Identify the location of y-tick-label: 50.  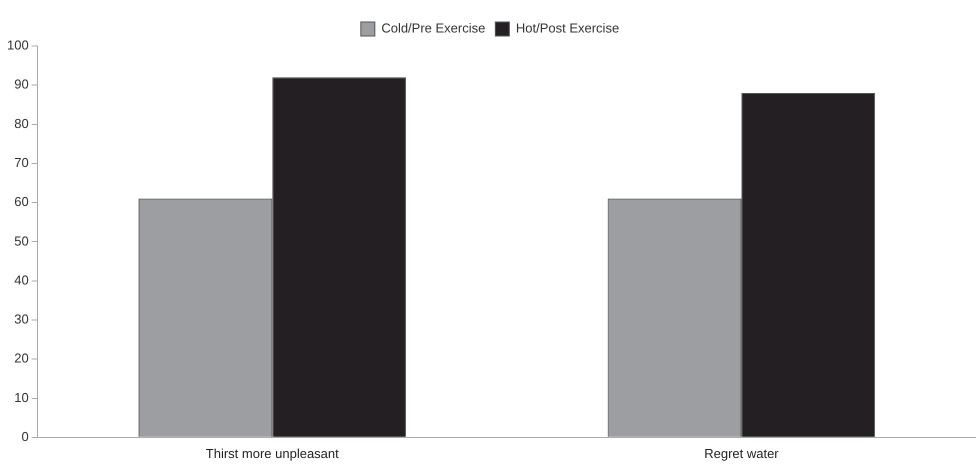
(21, 240).